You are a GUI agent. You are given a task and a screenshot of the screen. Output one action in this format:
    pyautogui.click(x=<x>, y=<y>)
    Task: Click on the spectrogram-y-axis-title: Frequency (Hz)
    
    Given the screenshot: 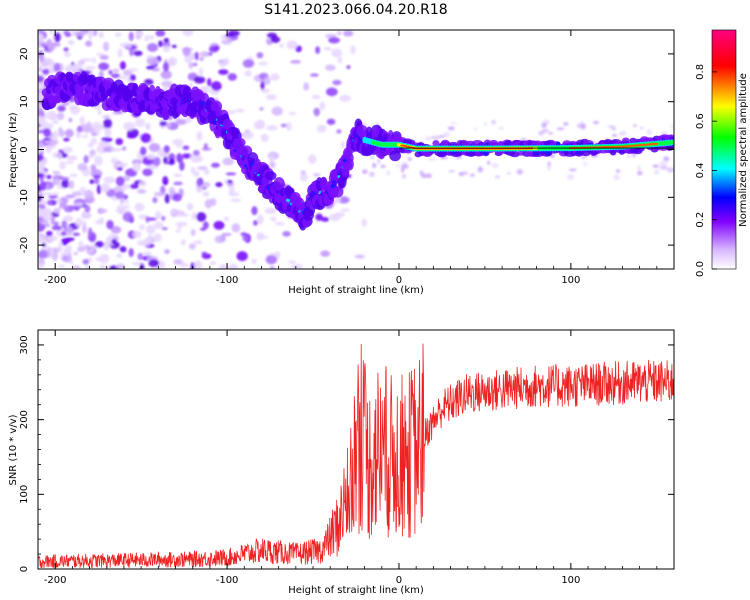 What is the action you would take?
    pyautogui.click(x=13, y=150)
    